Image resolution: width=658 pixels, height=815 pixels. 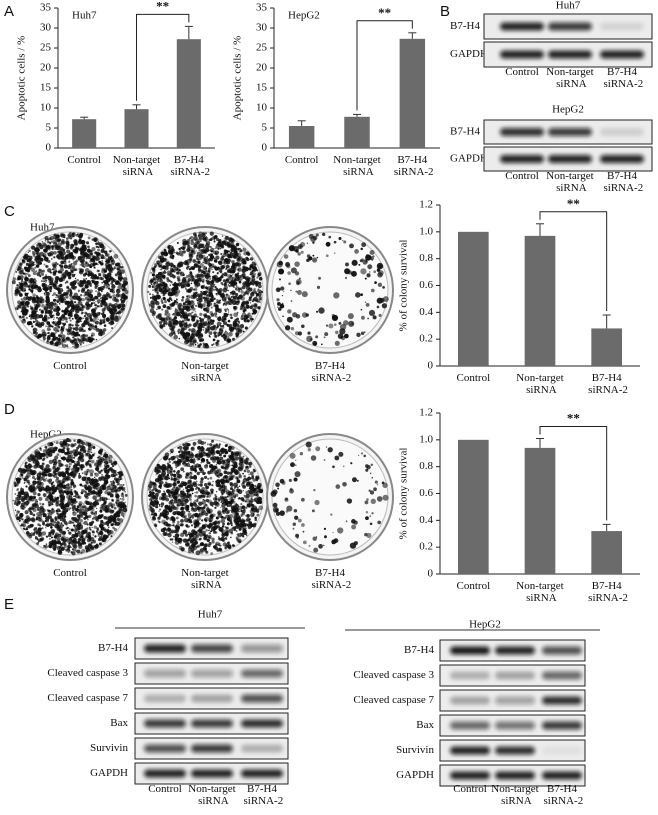 I want to click on y-tick-label: 1.0, so click(x=426, y=231).